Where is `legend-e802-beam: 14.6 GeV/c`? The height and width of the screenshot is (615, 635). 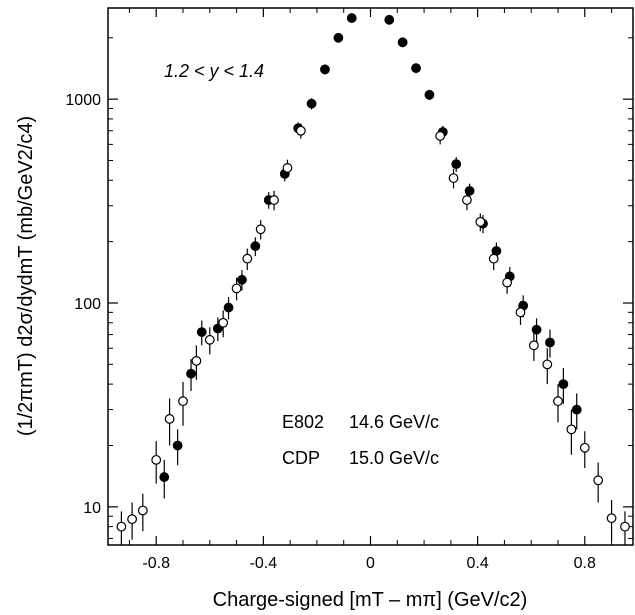
legend-e802-beam: 14.6 GeV/c is located at coordinates (394, 422).